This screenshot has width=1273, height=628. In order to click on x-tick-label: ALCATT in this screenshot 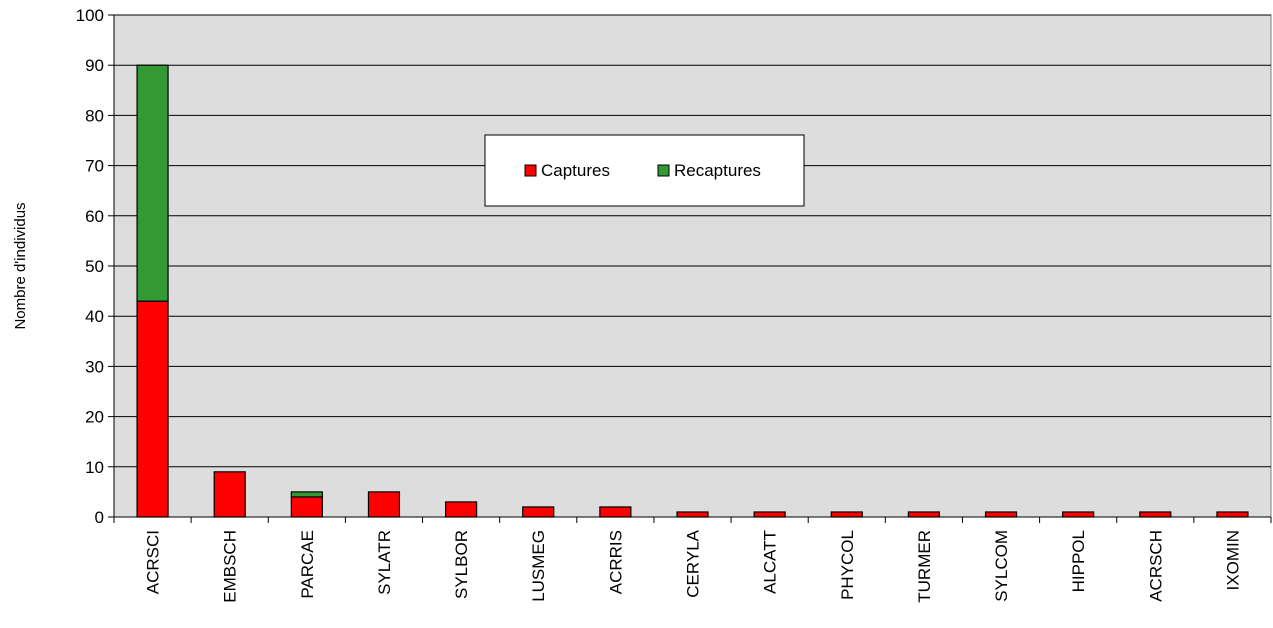, I will do `click(770, 562)`.